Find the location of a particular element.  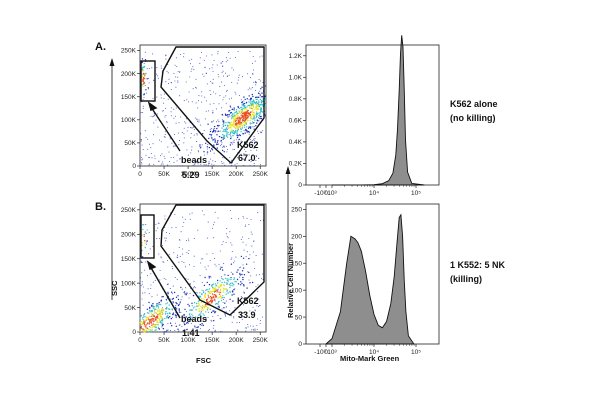

k562-gate-label-a: K562 is located at coordinates (248, 145).